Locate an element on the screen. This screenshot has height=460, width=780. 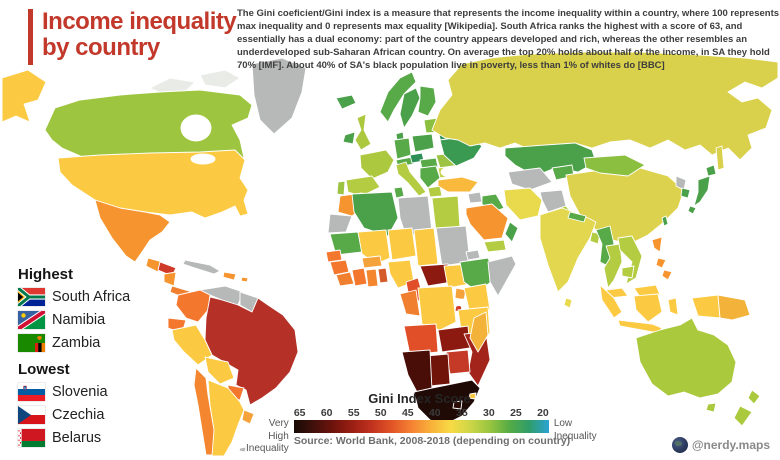
region-sulawesi is located at coordinates (673, 306).